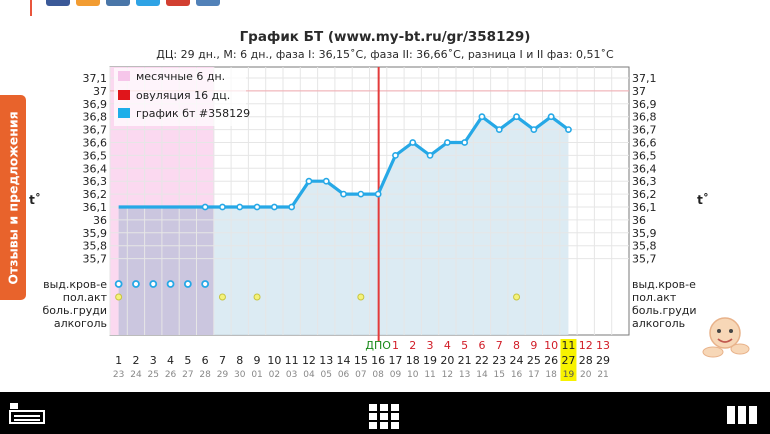 This screenshot has width=770, height=434. I want to click on x-tick-day: 22, so click(482, 360).